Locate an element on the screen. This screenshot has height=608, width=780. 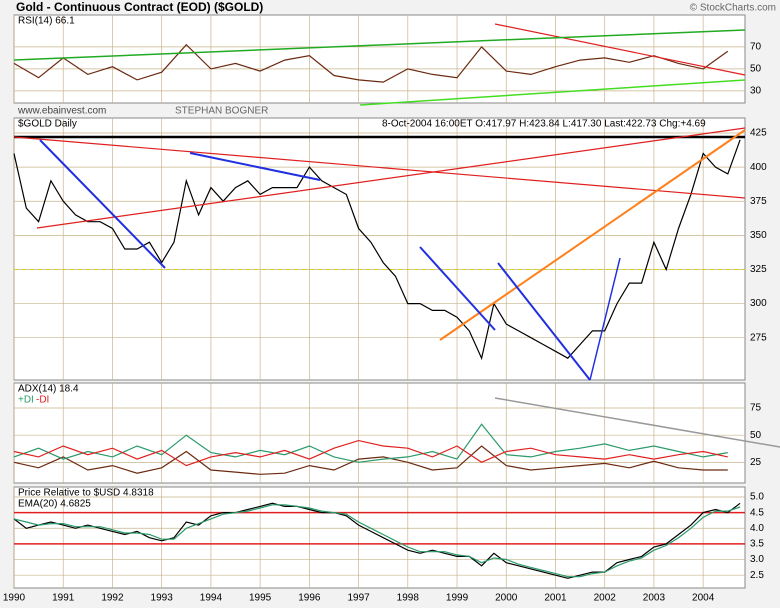
legend-entry: Price Relative to $USD 4.8318 is located at coordinates (86, 493).